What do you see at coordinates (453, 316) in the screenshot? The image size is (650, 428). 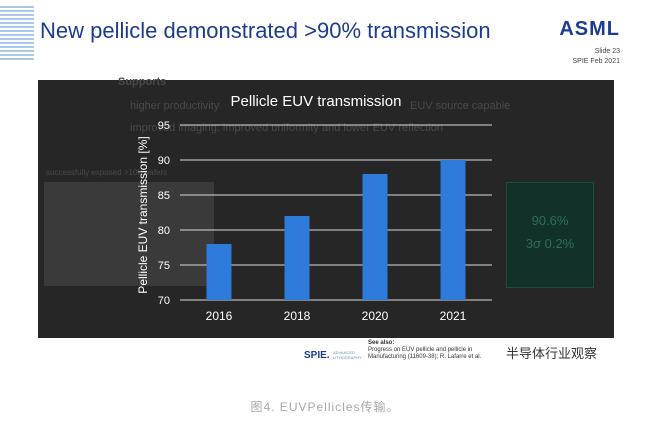 I see `x-tick-label: 2021` at bounding box center [453, 316].